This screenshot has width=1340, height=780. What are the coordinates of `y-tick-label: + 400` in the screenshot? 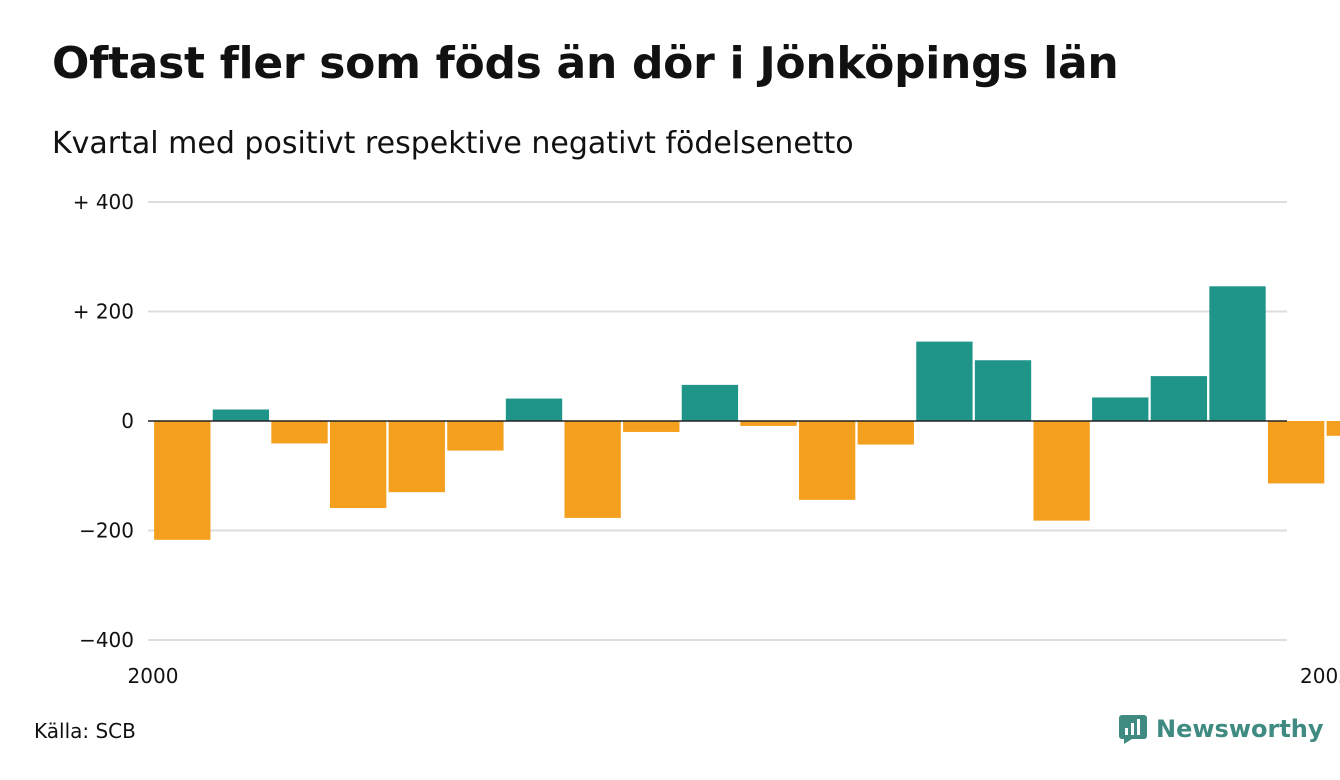 It's located at (103, 202).